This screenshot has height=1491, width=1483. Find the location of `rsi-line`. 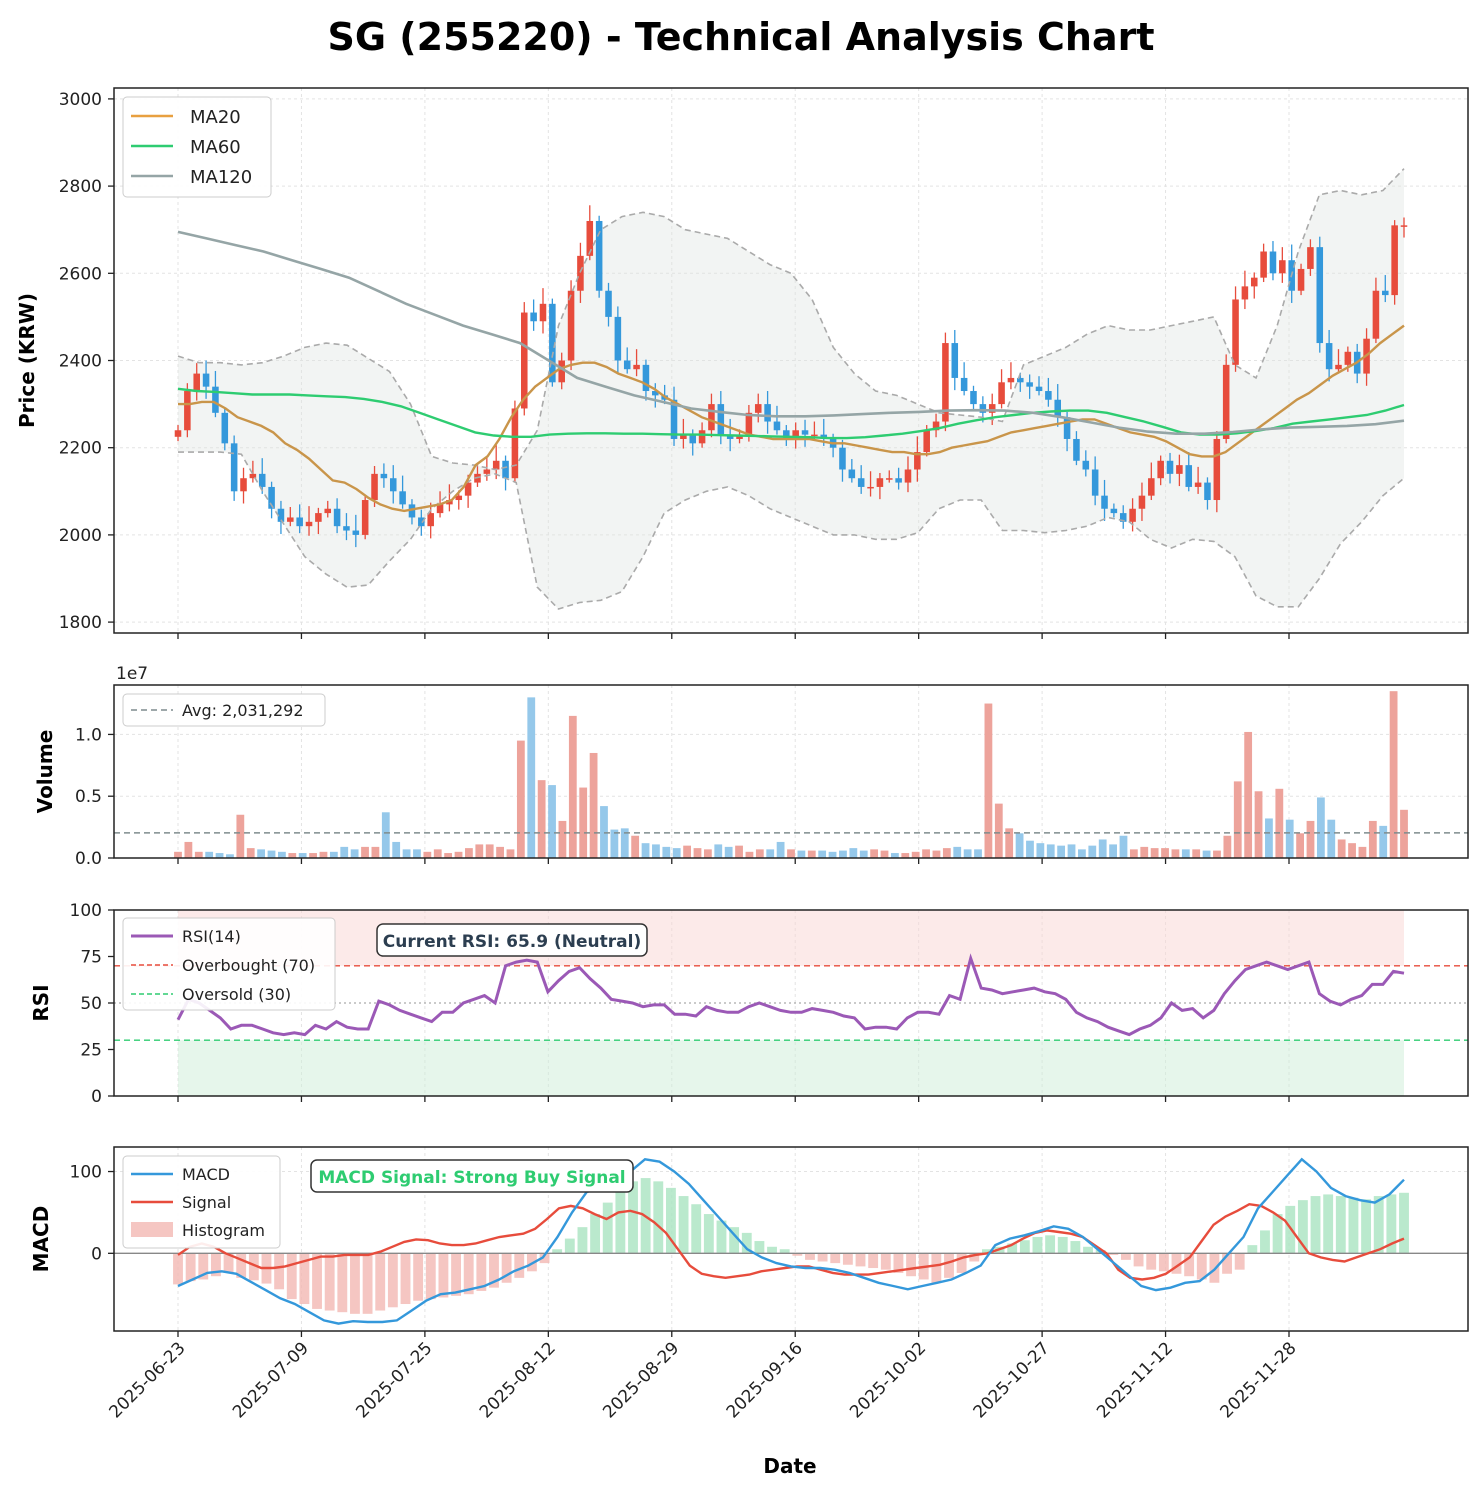

rsi-line is located at coordinates (790, 995).